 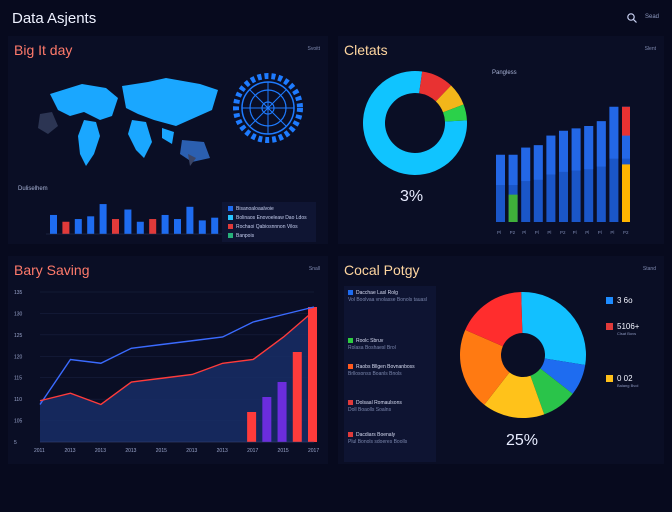 What do you see at coordinates (52, 270) in the screenshot?
I see `panel-title: Bary Saving` at bounding box center [52, 270].